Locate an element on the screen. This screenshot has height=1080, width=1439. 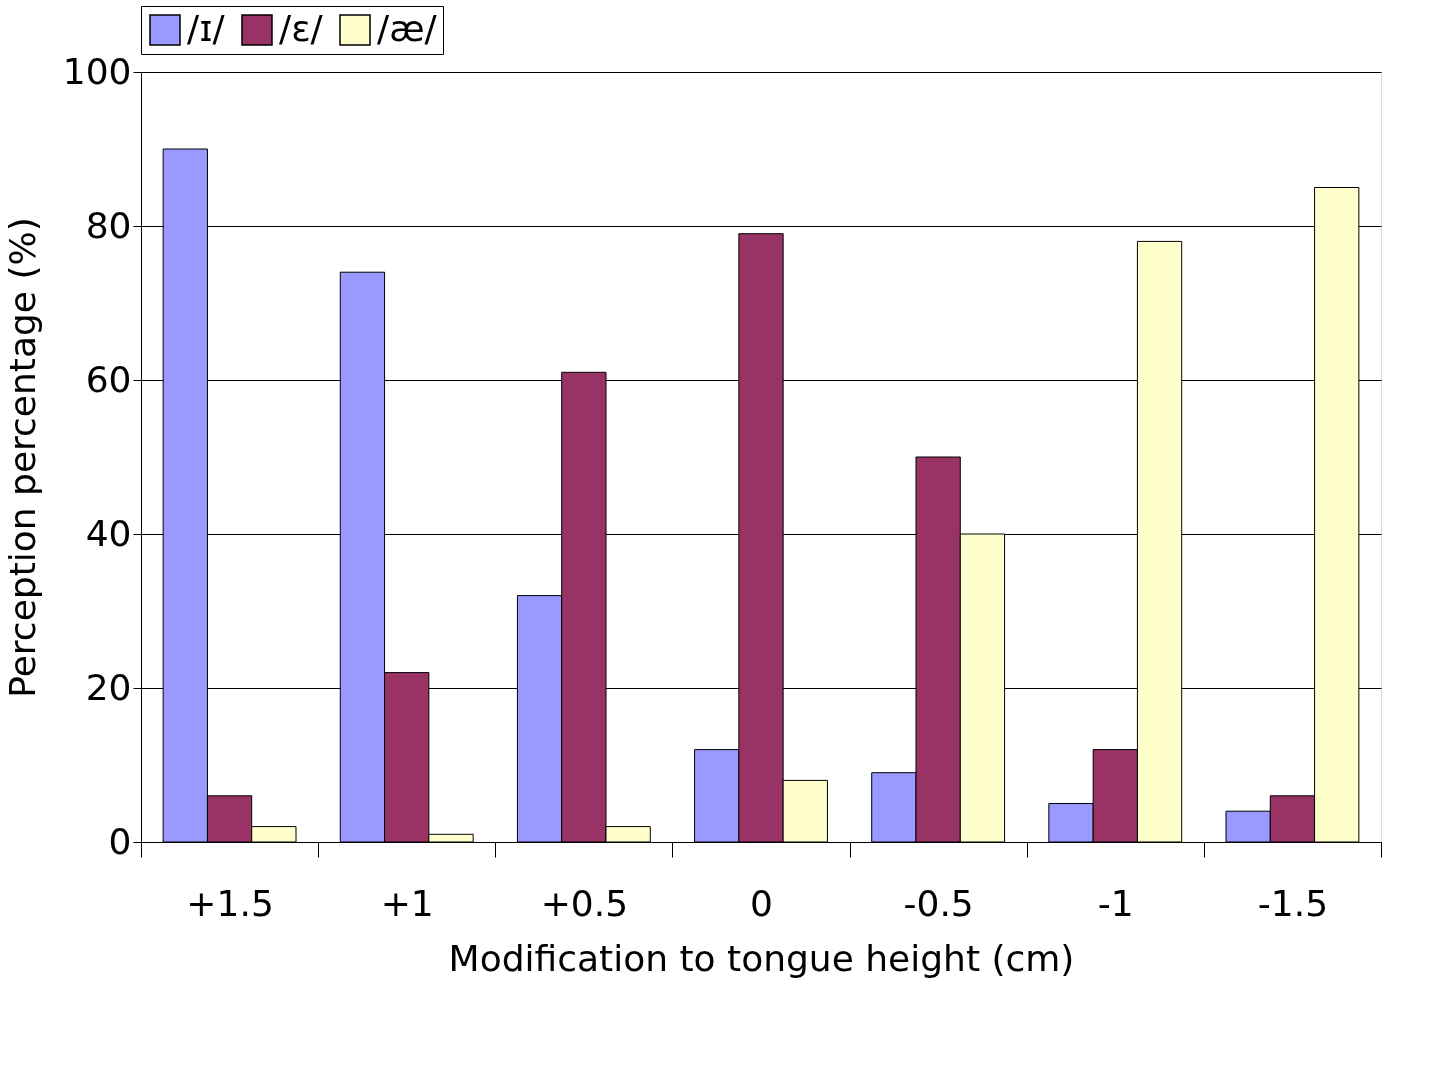
x-tick-label: 0 is located at coordinates (761, 903).